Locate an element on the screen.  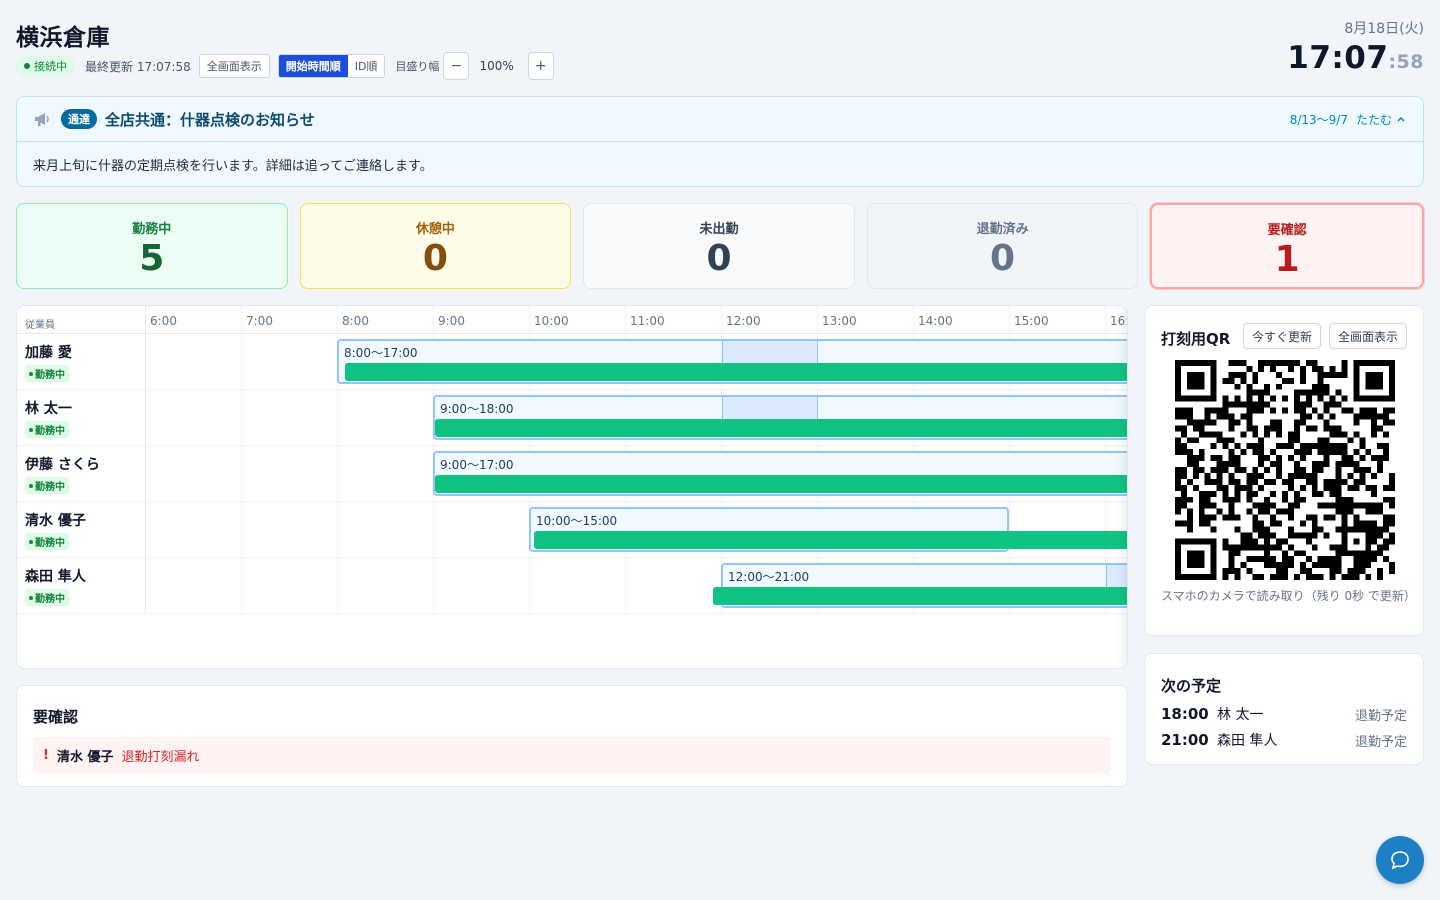
megaphone-icon is located at coordinates (43, 119).